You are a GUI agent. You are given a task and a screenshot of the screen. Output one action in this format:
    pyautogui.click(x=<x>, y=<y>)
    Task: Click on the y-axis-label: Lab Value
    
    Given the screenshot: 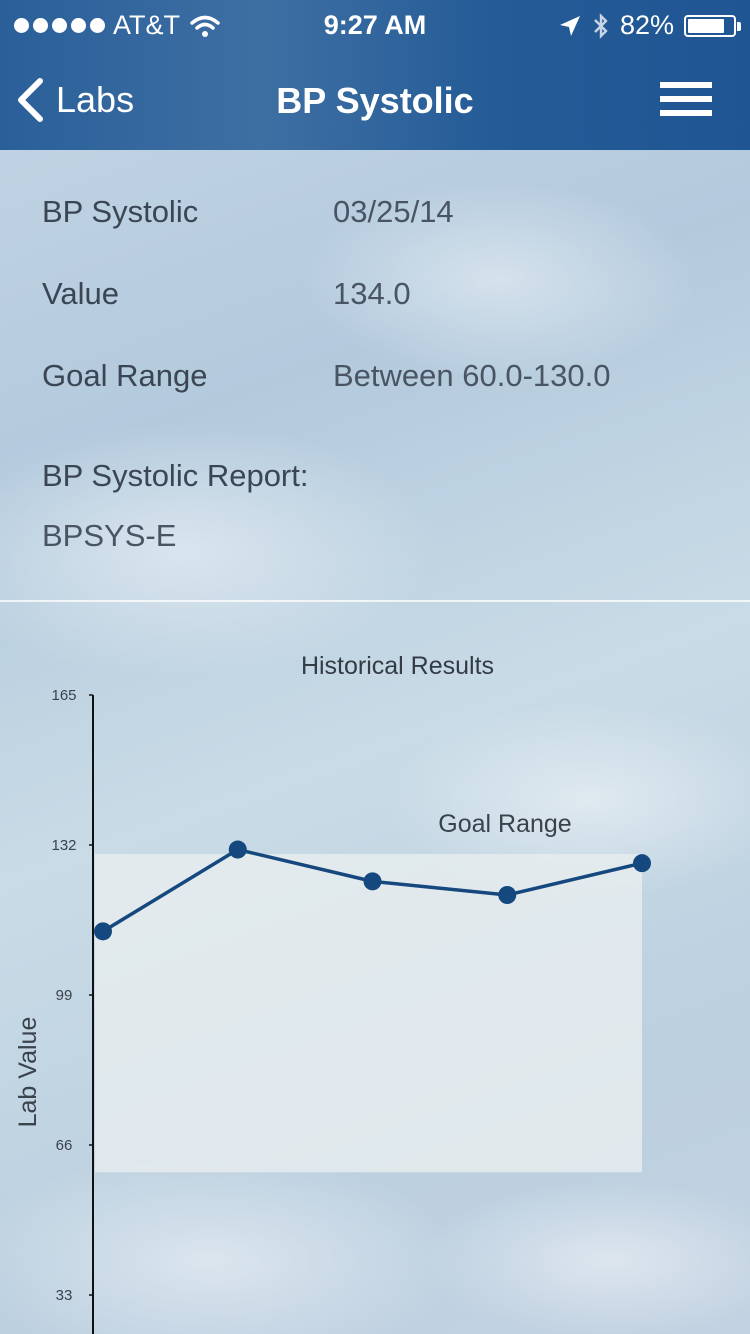 What is the action you would take?
    pyautogui.click(x=28, y=1072)
    